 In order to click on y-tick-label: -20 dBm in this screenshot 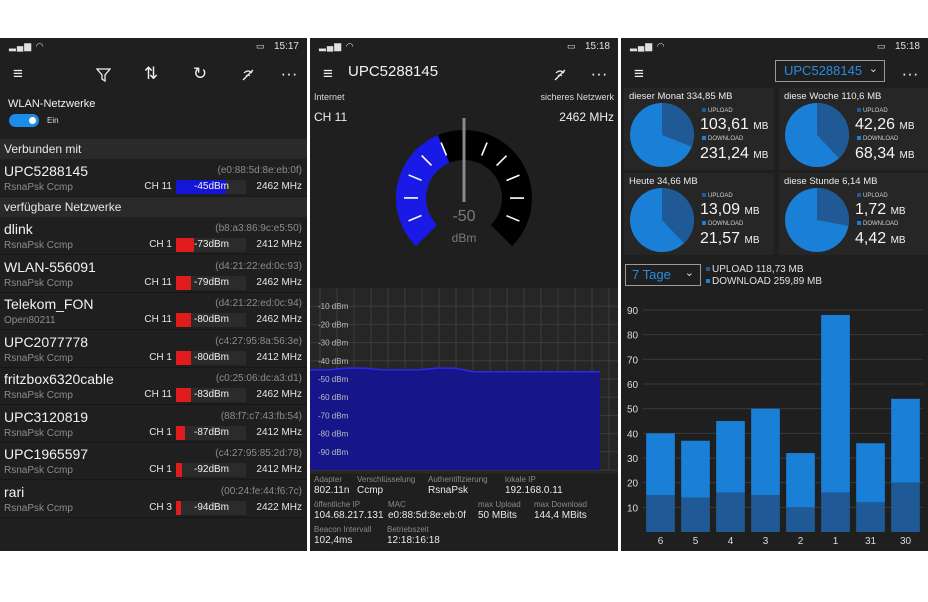, I will do `click(333, 324)`.